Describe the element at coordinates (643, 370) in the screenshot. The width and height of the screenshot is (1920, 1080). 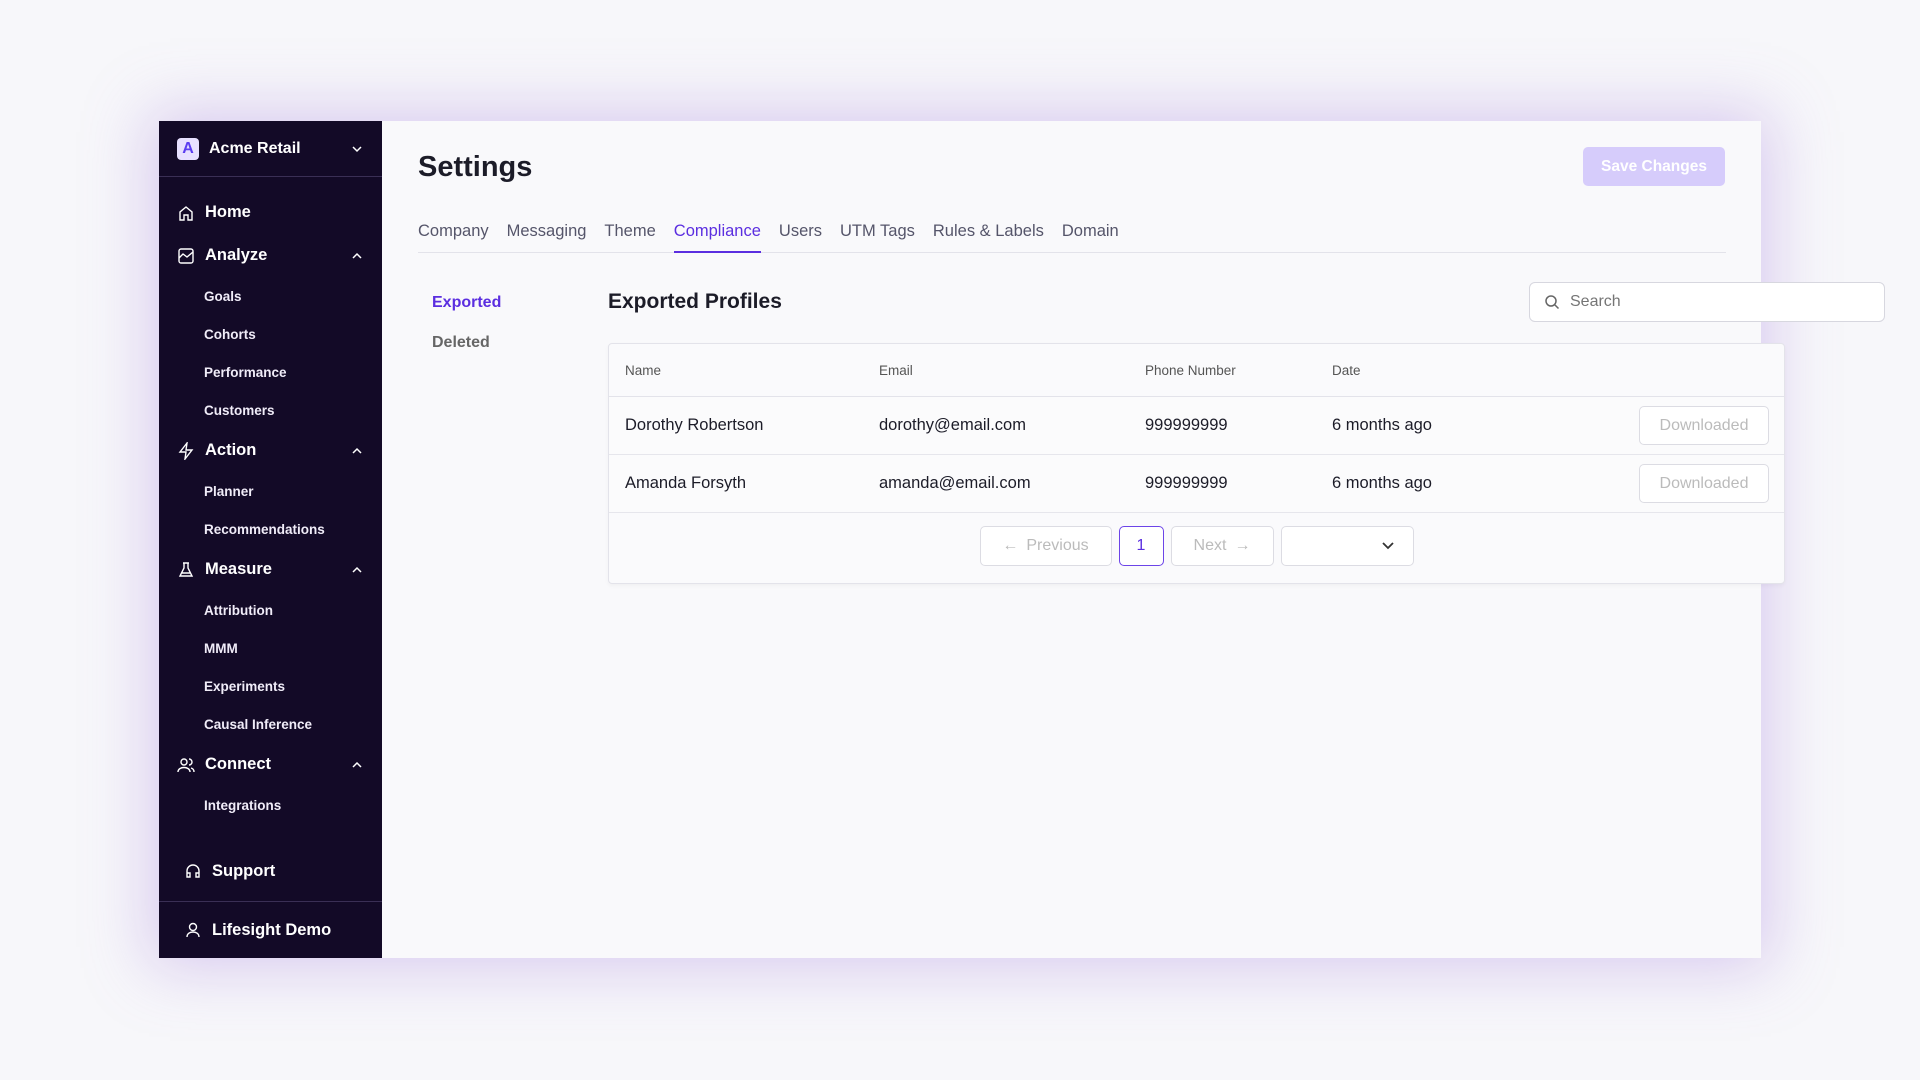
I see `column-name: Name` at that location.